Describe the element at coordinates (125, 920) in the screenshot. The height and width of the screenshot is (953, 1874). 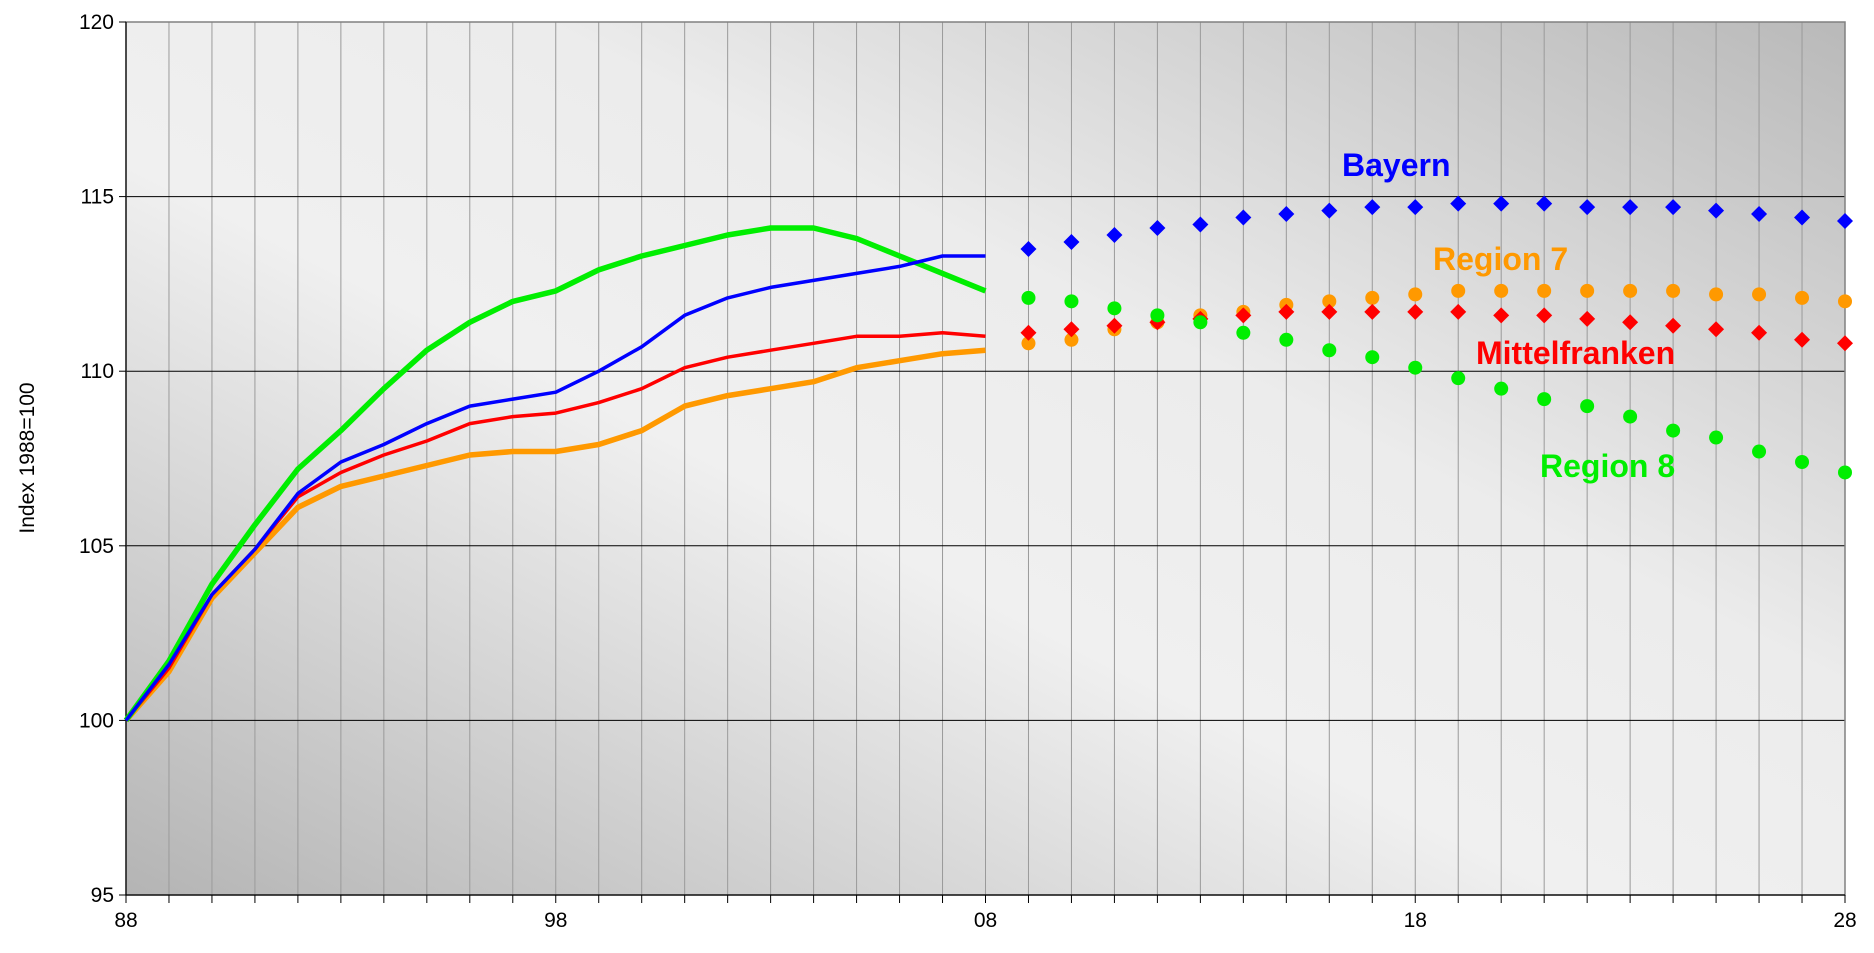
I see `x-tick-label: 88` at that location.